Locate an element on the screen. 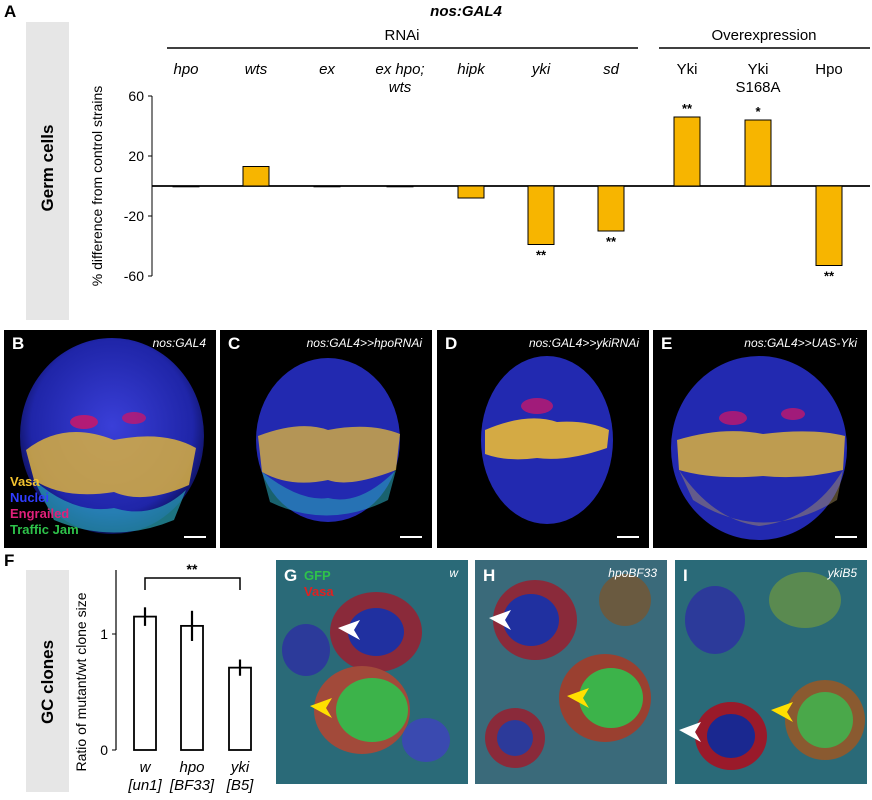  legend-nuclei: Nuclei is located at coordinates (30, 497).